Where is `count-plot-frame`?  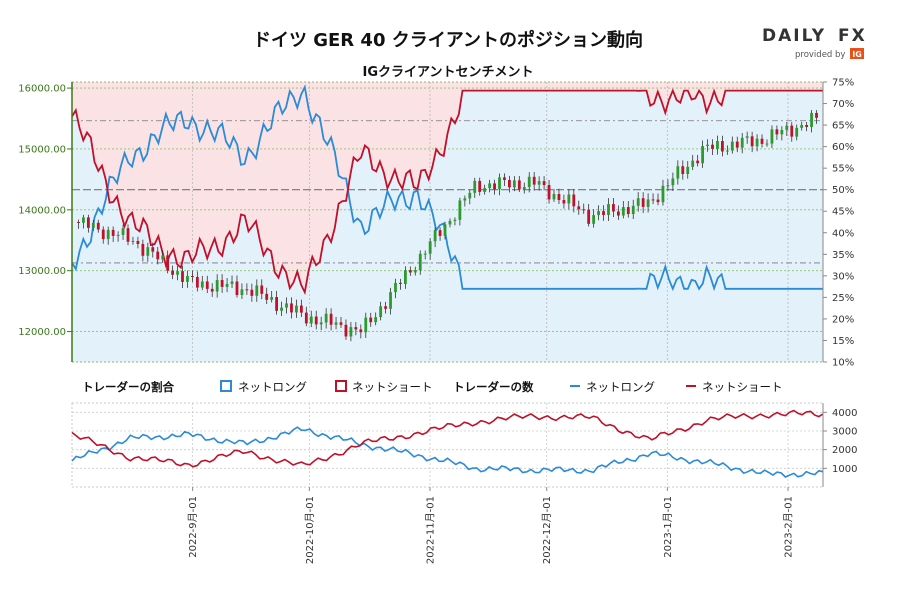 count-plot-frame is located at coordinates (447, 445).